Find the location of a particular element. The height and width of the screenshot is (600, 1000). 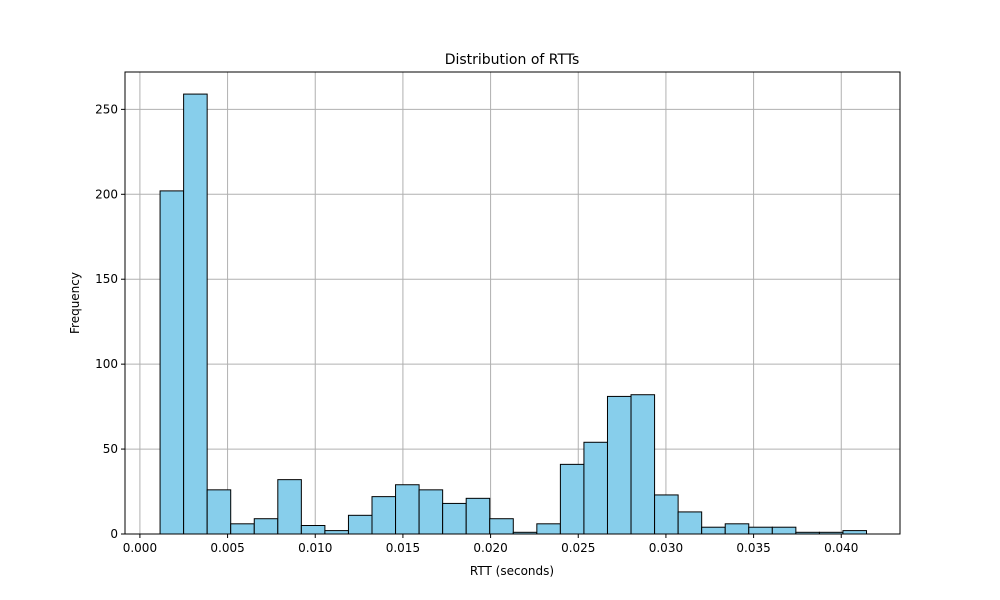

y-axis-ticks: 0 50 100 150 200 250 is located at coordinates (110, 321).